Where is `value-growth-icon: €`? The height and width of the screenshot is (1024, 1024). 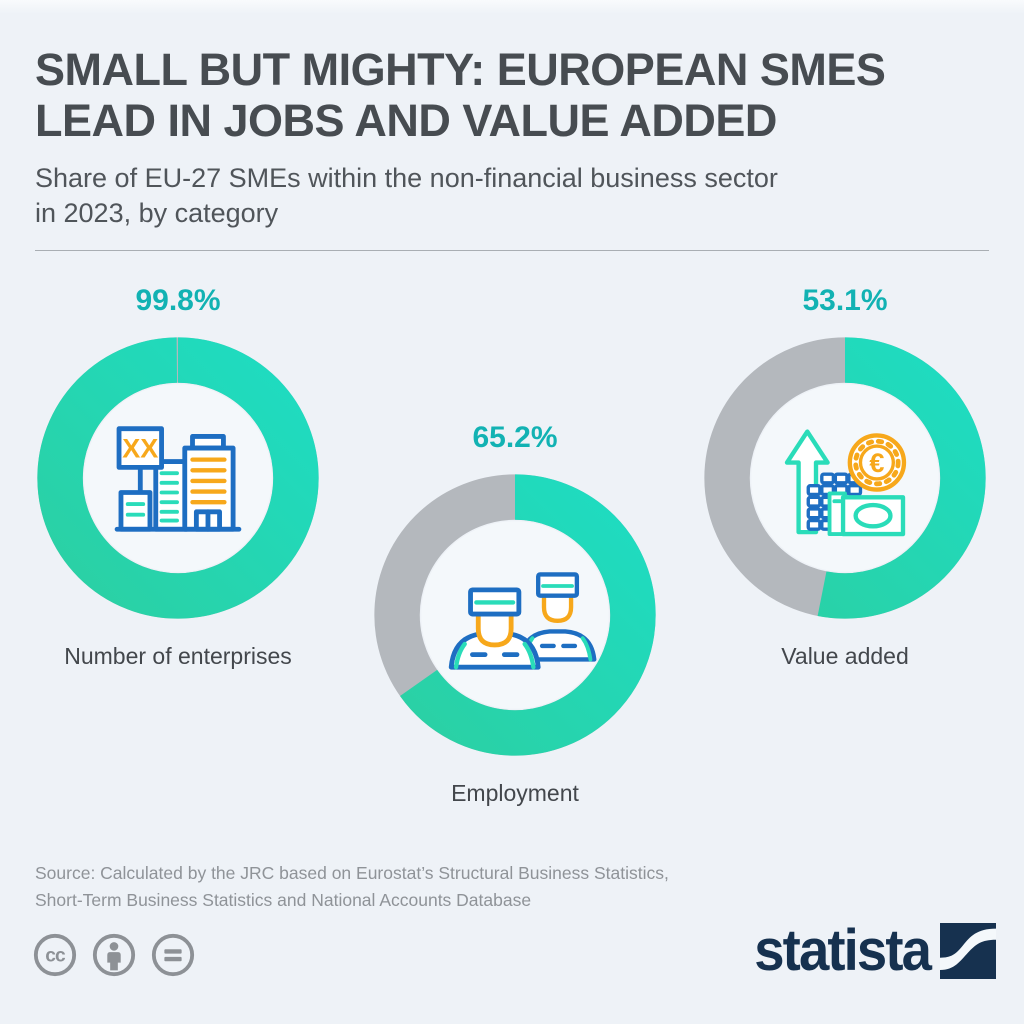
value-growth-icon: € is located at coordinates (845, 483).